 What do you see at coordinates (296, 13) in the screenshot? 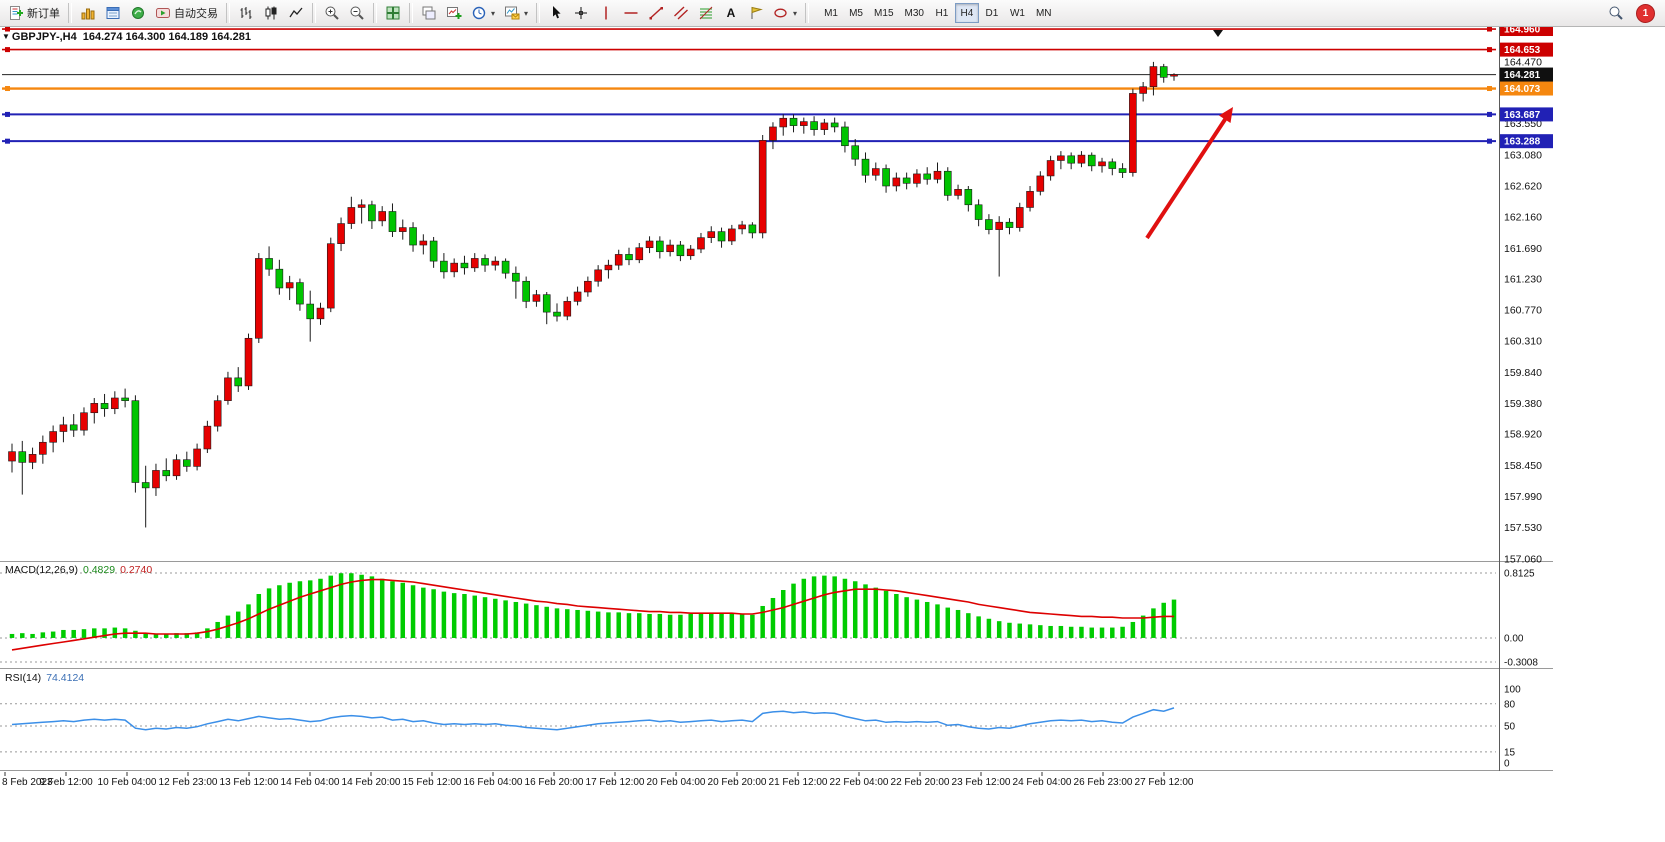
I see `line-chart-mode-button` at bounding box center [296, 13].